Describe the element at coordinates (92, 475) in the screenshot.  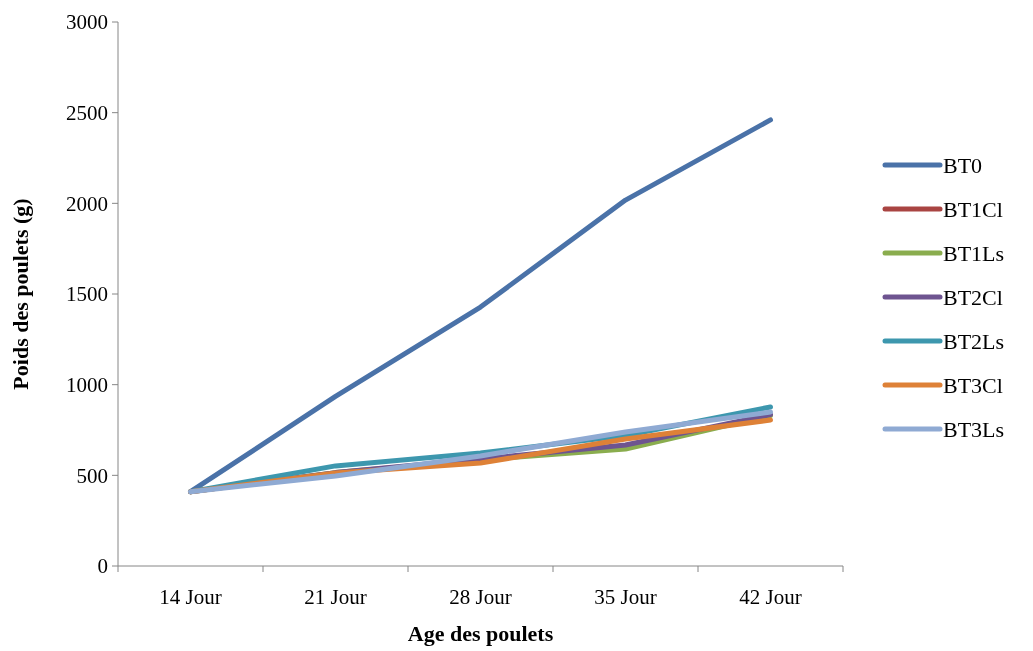
I see `y-tick-label: 500` at that location.